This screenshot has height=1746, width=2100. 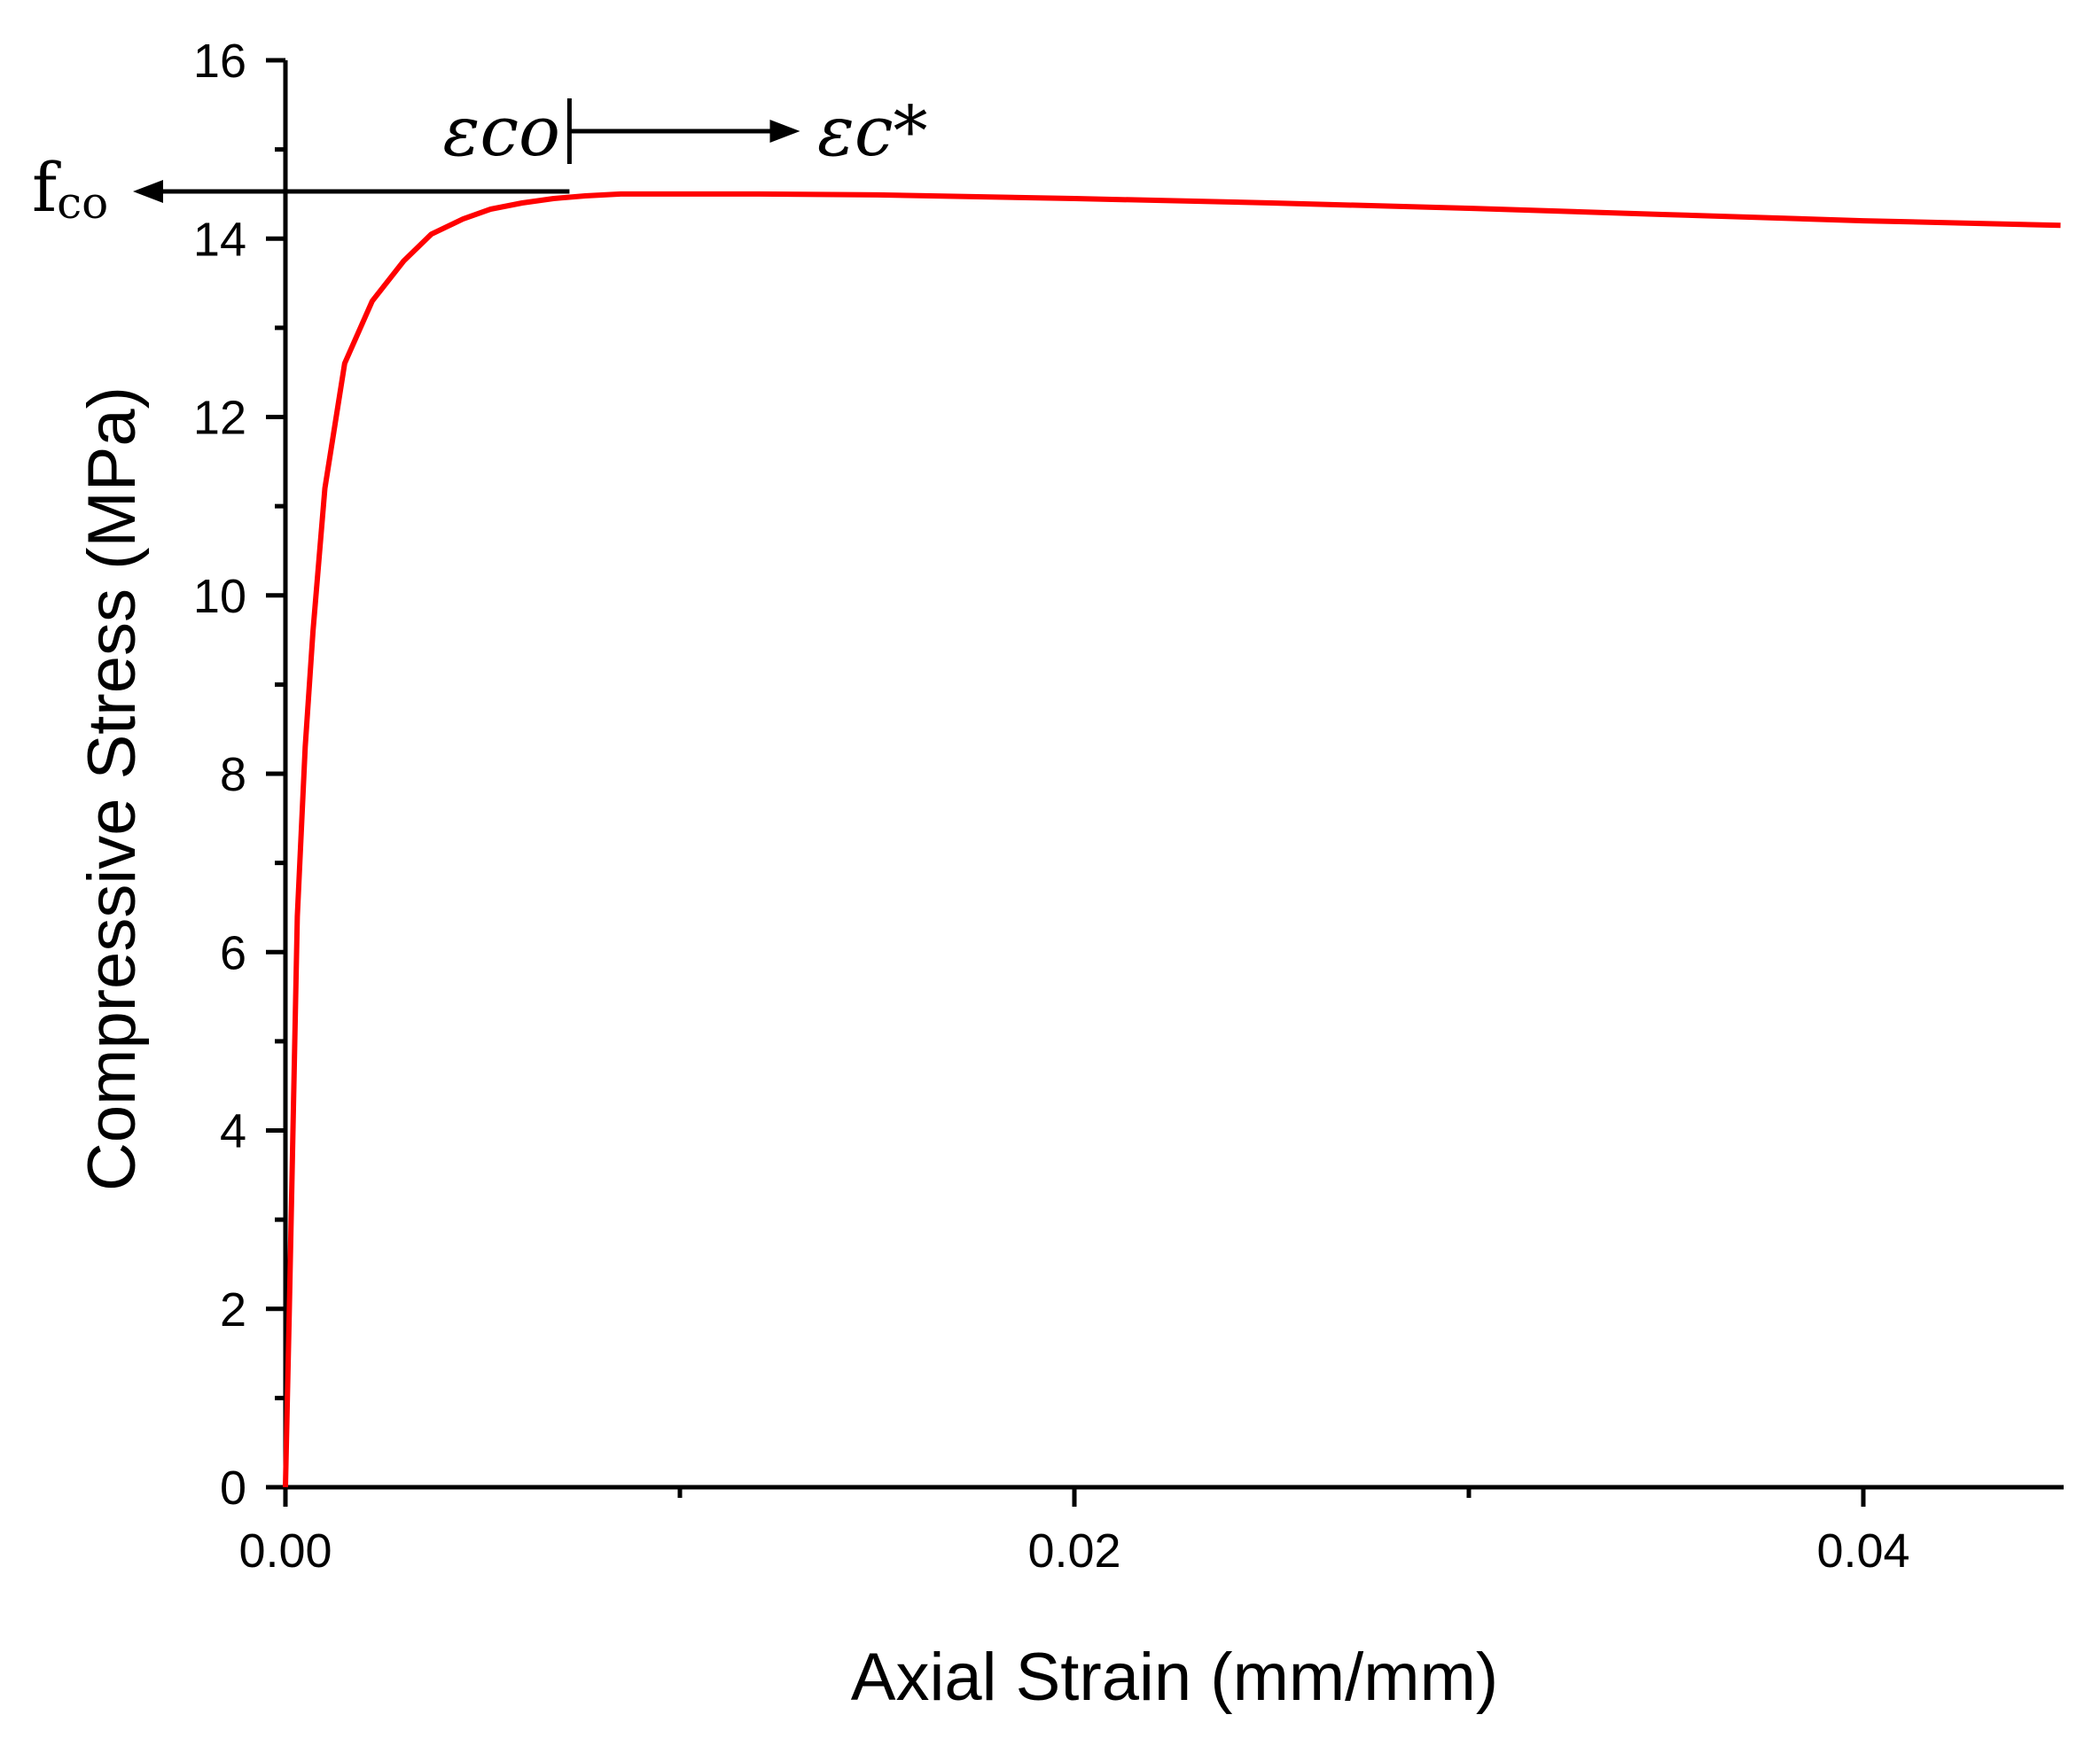 I want to click on ec-arrow-head, so click(x=784, y=131).